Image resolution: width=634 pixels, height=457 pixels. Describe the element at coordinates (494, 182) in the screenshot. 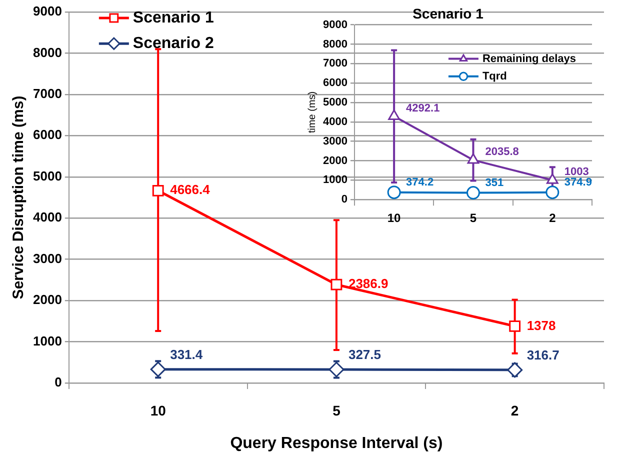

I see `data-label: 351` at that location.